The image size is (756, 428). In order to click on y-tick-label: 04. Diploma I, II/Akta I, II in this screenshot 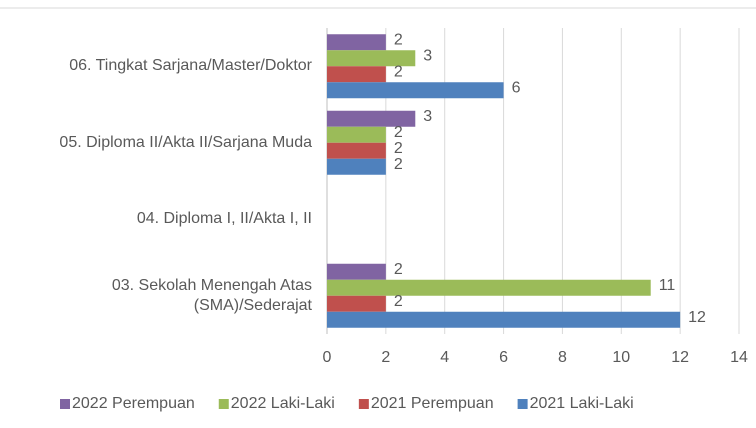, I will do `click(224, 219)`.